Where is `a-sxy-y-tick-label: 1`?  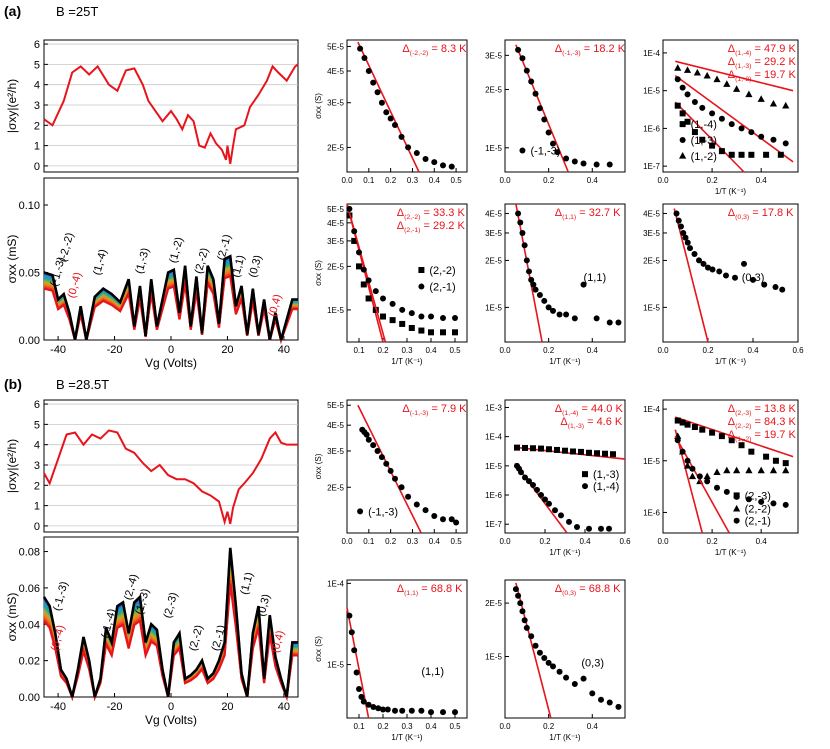
a-sxy-y-tick-label: 1 is located at coordinates (37, 147).